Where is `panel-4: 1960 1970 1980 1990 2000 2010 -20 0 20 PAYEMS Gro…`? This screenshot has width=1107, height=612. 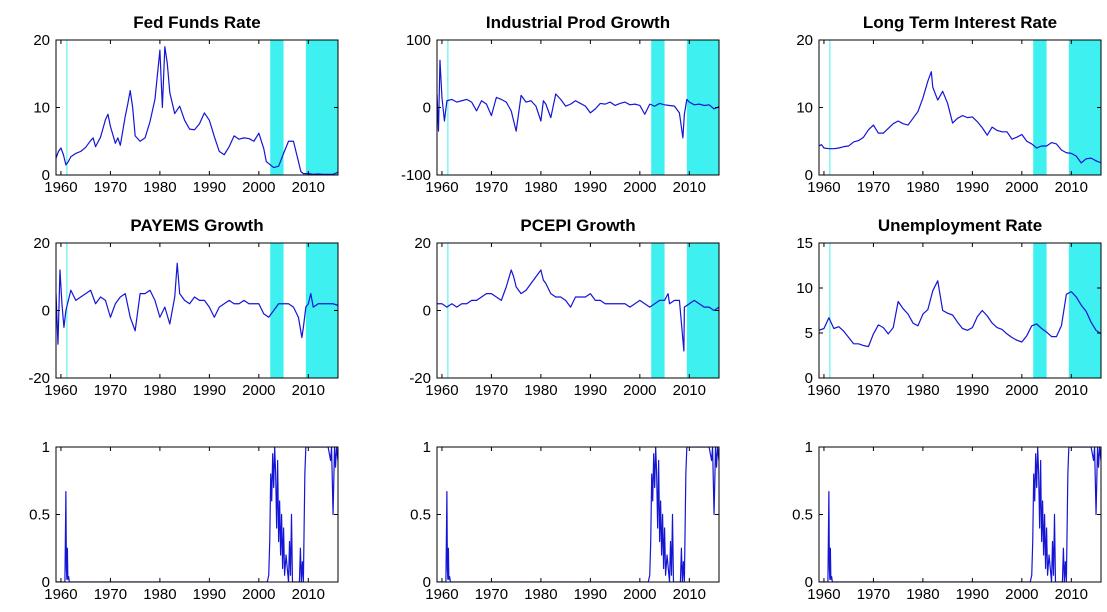 panel-4: 1960 1970 1980 1990 2000 2010 -20 0 20 PAYEMS Gro… is located at coordinates (183, 307).